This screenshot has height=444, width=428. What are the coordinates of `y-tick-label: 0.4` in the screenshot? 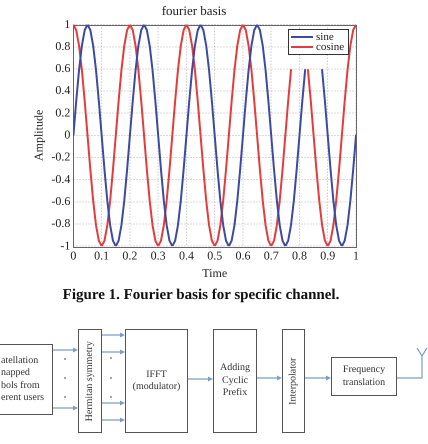 It's located at (62, 90).